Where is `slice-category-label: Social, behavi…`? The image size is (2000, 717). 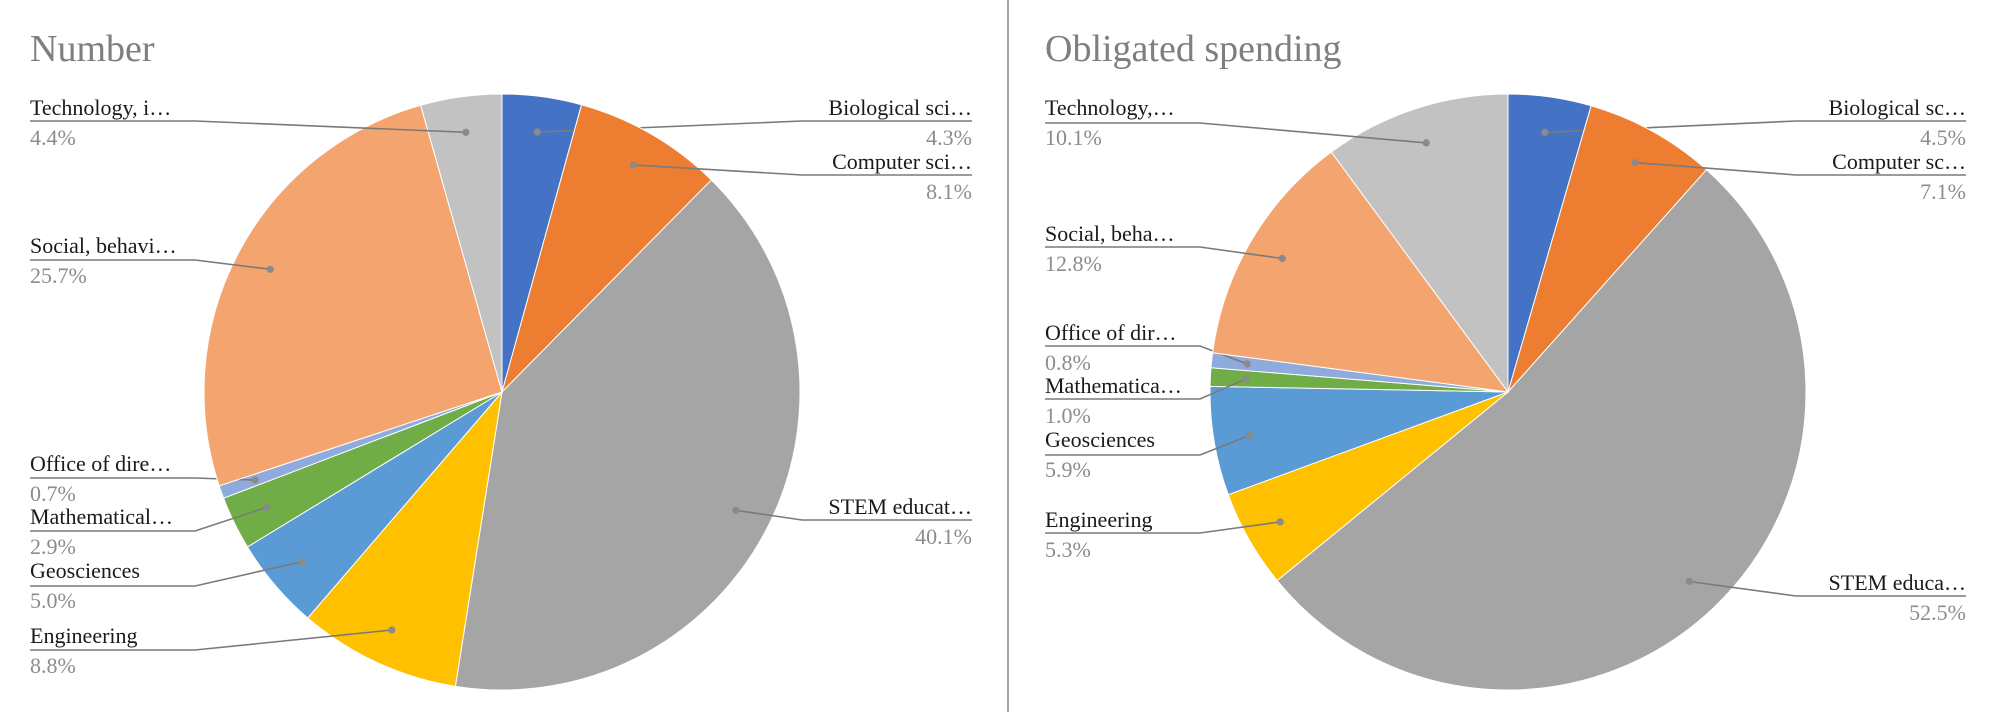 slice-category-label: Social, behavi… is located at coordinates (103, 245).